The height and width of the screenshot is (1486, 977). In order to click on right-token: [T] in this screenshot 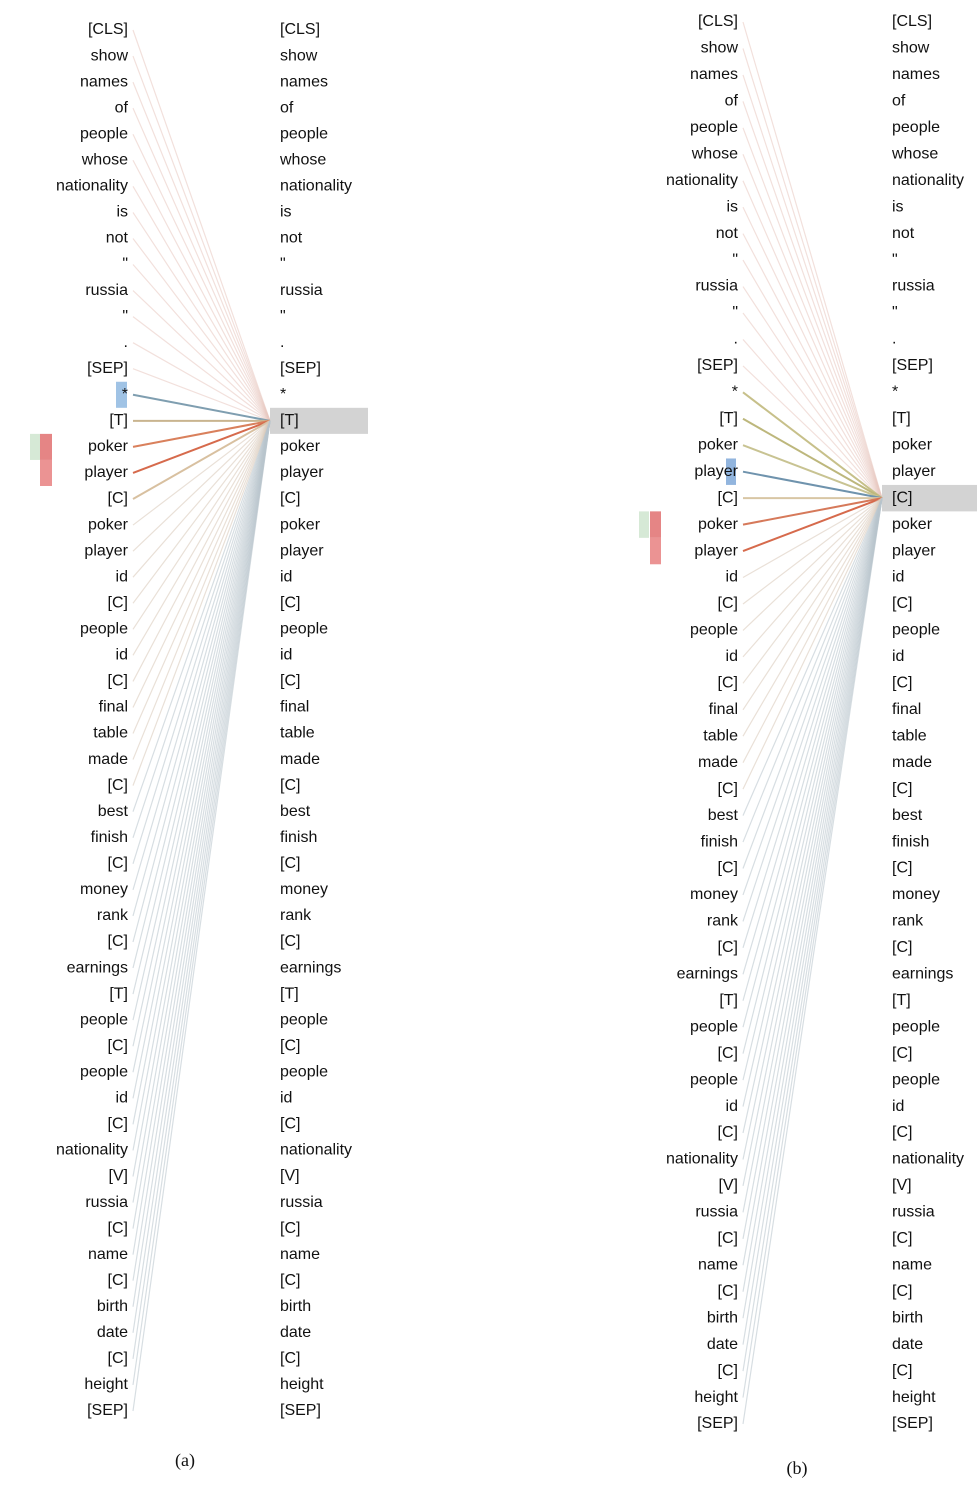, I will do `click(289, 420)`.